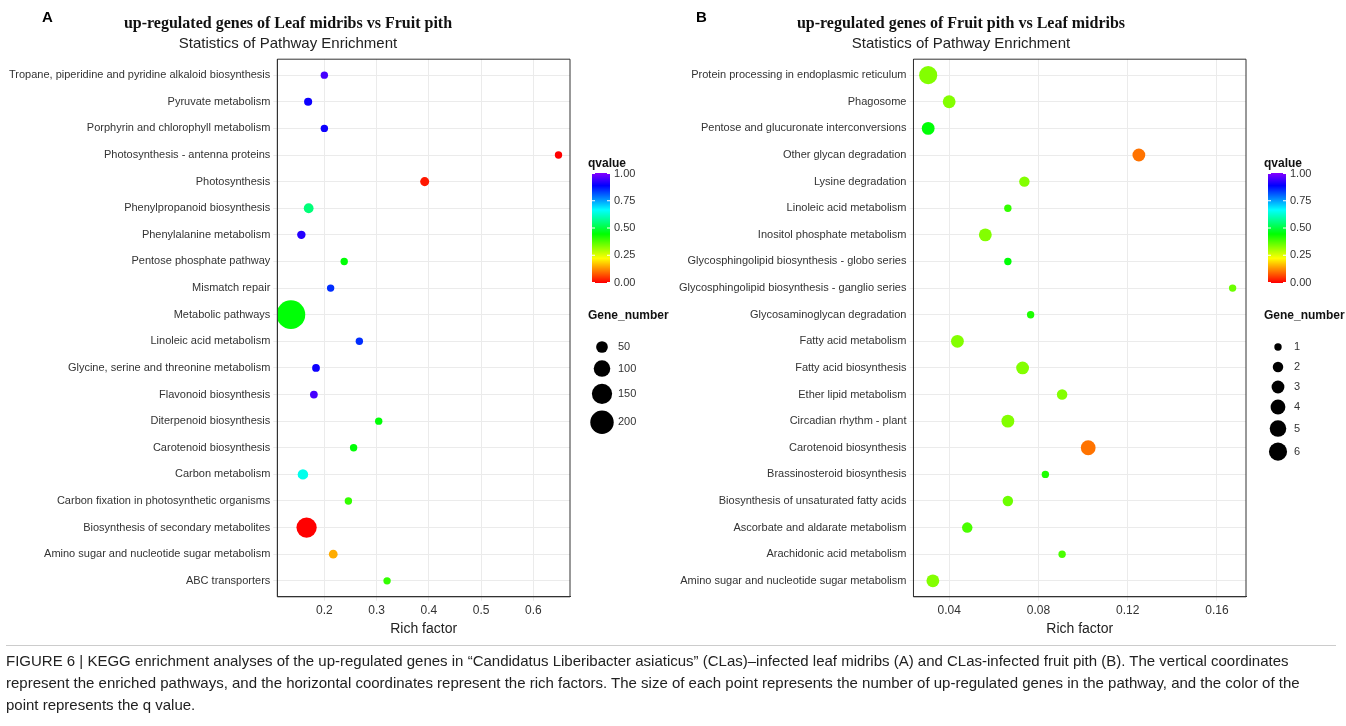 The image size is (1346, 726). Describe the element at coordinates (169, 366) in the screenshot. I see `y-tick-label: Glycine, serine and threonine metabolism` at that location.